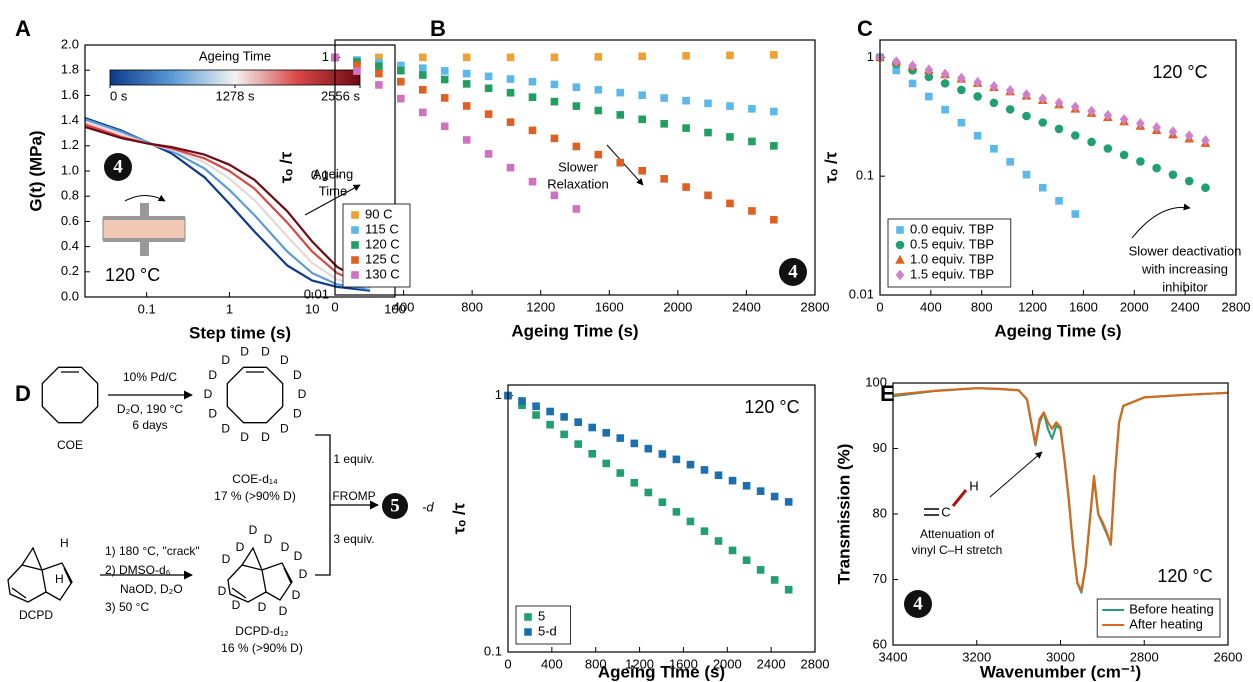  I want to click on legend-label: 120 C, so click(382, 243).